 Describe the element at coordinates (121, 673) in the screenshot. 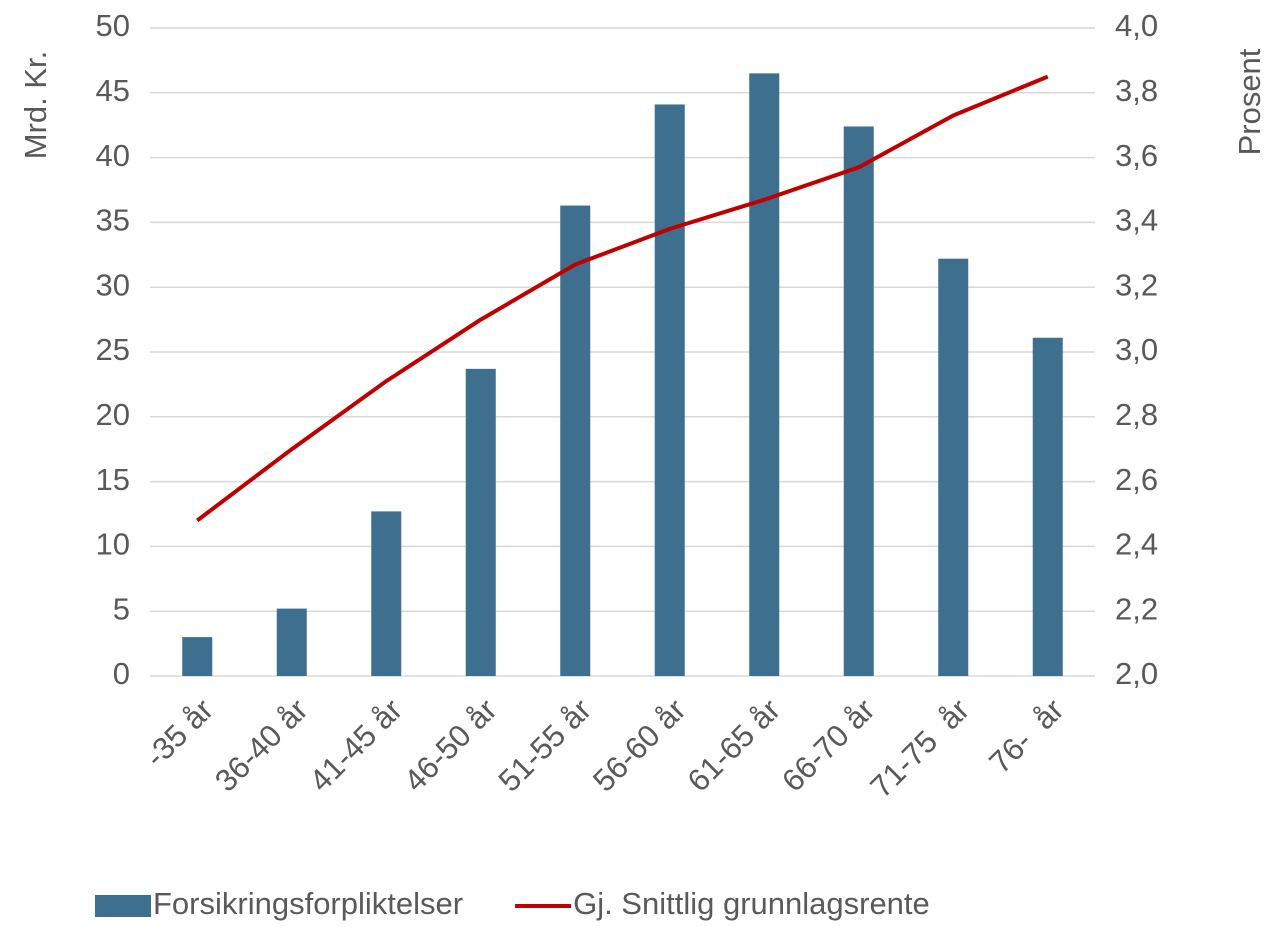

I see `y-tick-label: 0` at that location.